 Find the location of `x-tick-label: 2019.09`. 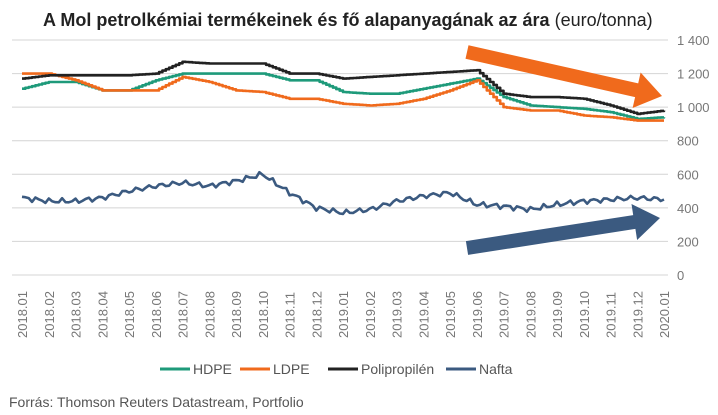

x-tick-label: 2019.09 is located at coordinates (557, 314).